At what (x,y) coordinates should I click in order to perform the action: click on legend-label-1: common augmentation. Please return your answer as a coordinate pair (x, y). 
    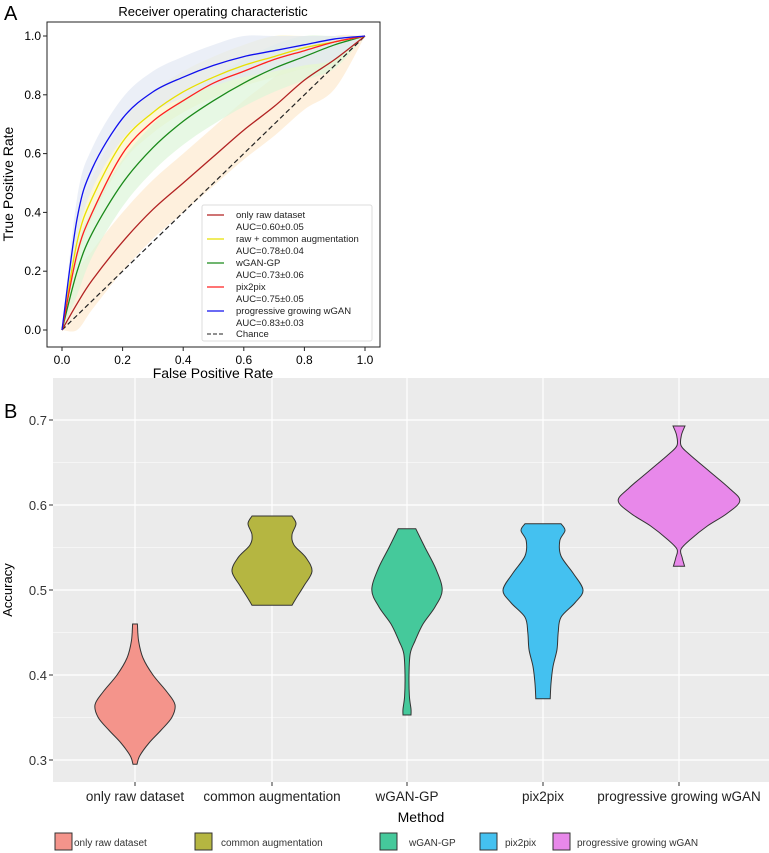
    Looking at the image, I should click on (272, 843).